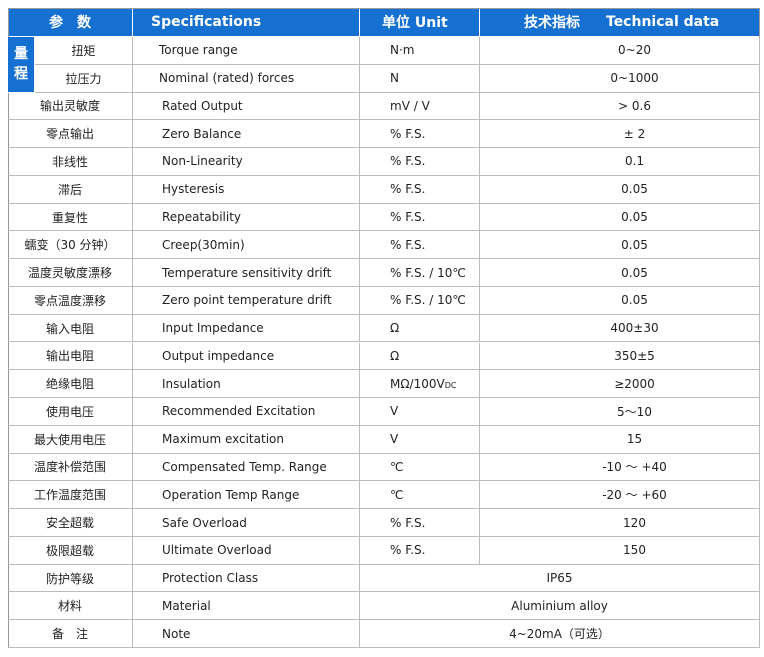  Describe the element at coordinates (69, 384) in the screenshot. I see `param-cn-text: 绝缘电阻` at that location.